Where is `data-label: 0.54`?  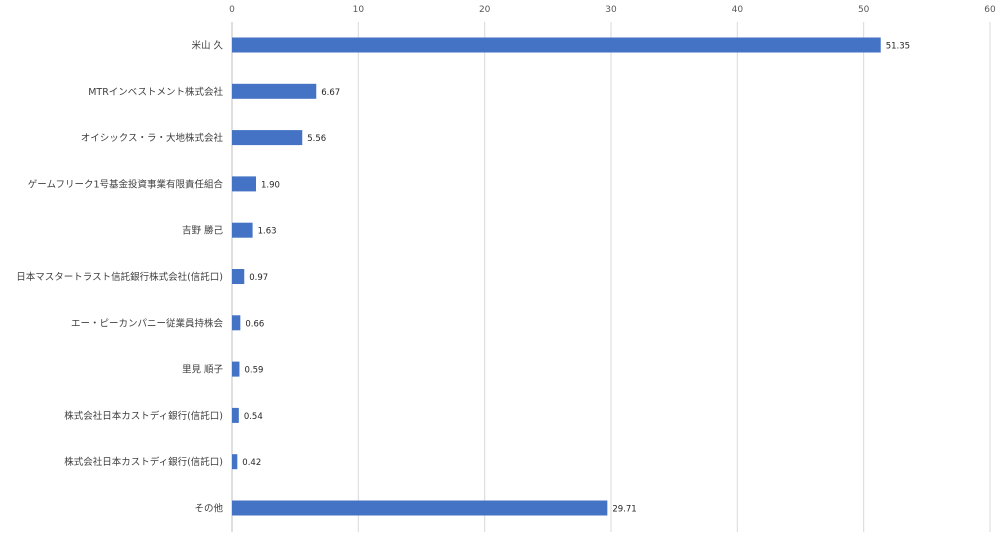 data-label: 0.54 is located at coordinates (253, 417).